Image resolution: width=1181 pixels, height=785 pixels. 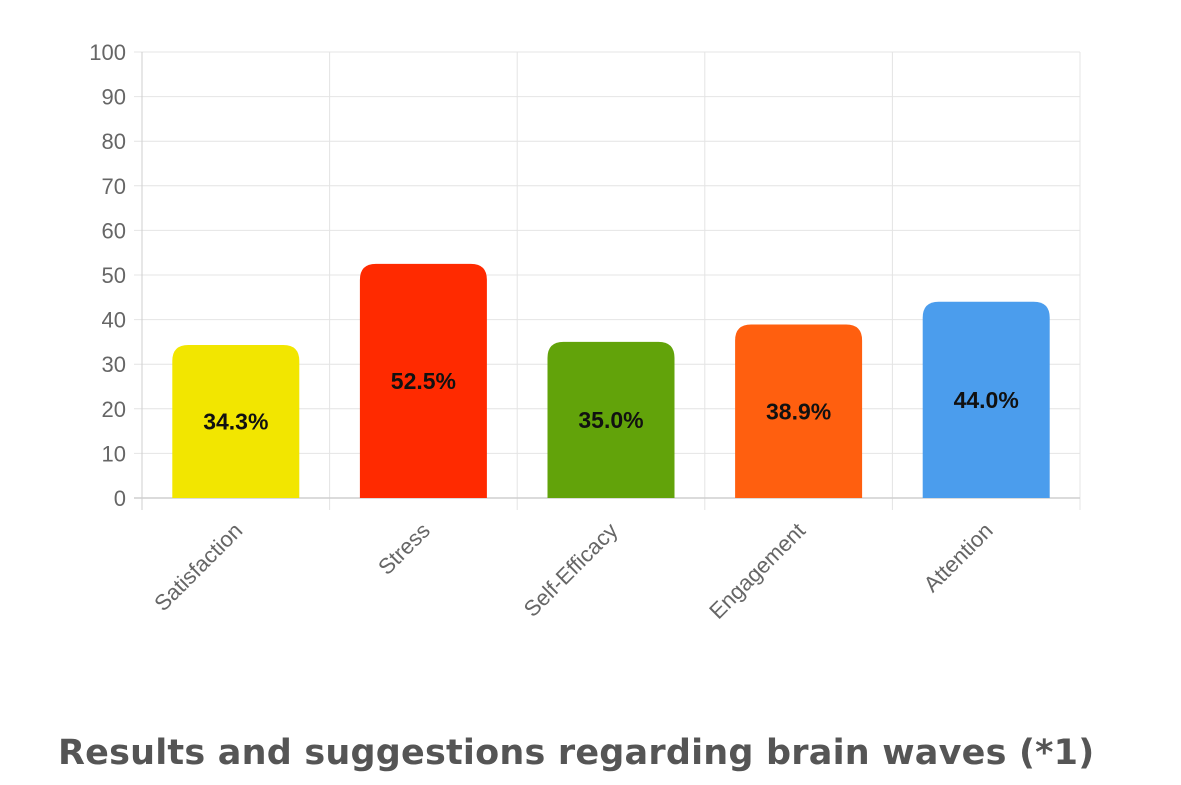 What do you see at coordinates (114, 409) in the screenshot?
I see `y-tick-label: 20` at bounding box center [114, 409].